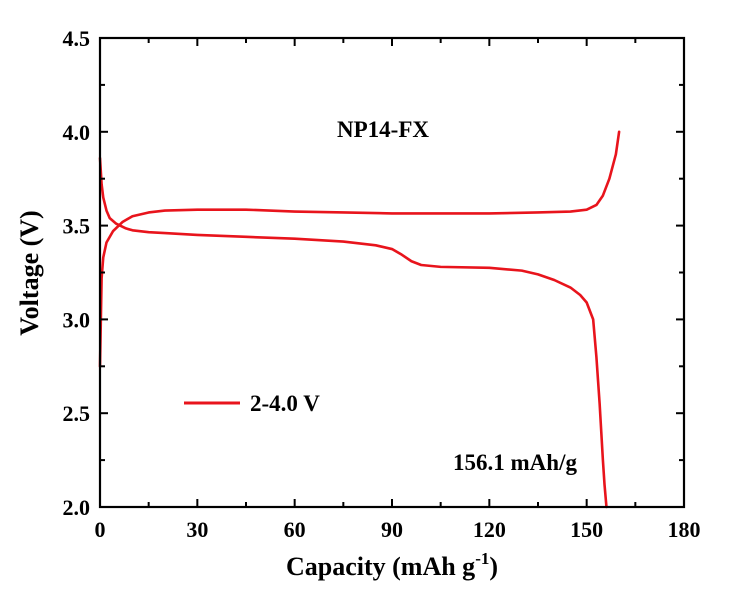 This screenshot has width=731, height=606. I want to click on capacity-annotation: 156.1 mAh/g, so click(515, 462).